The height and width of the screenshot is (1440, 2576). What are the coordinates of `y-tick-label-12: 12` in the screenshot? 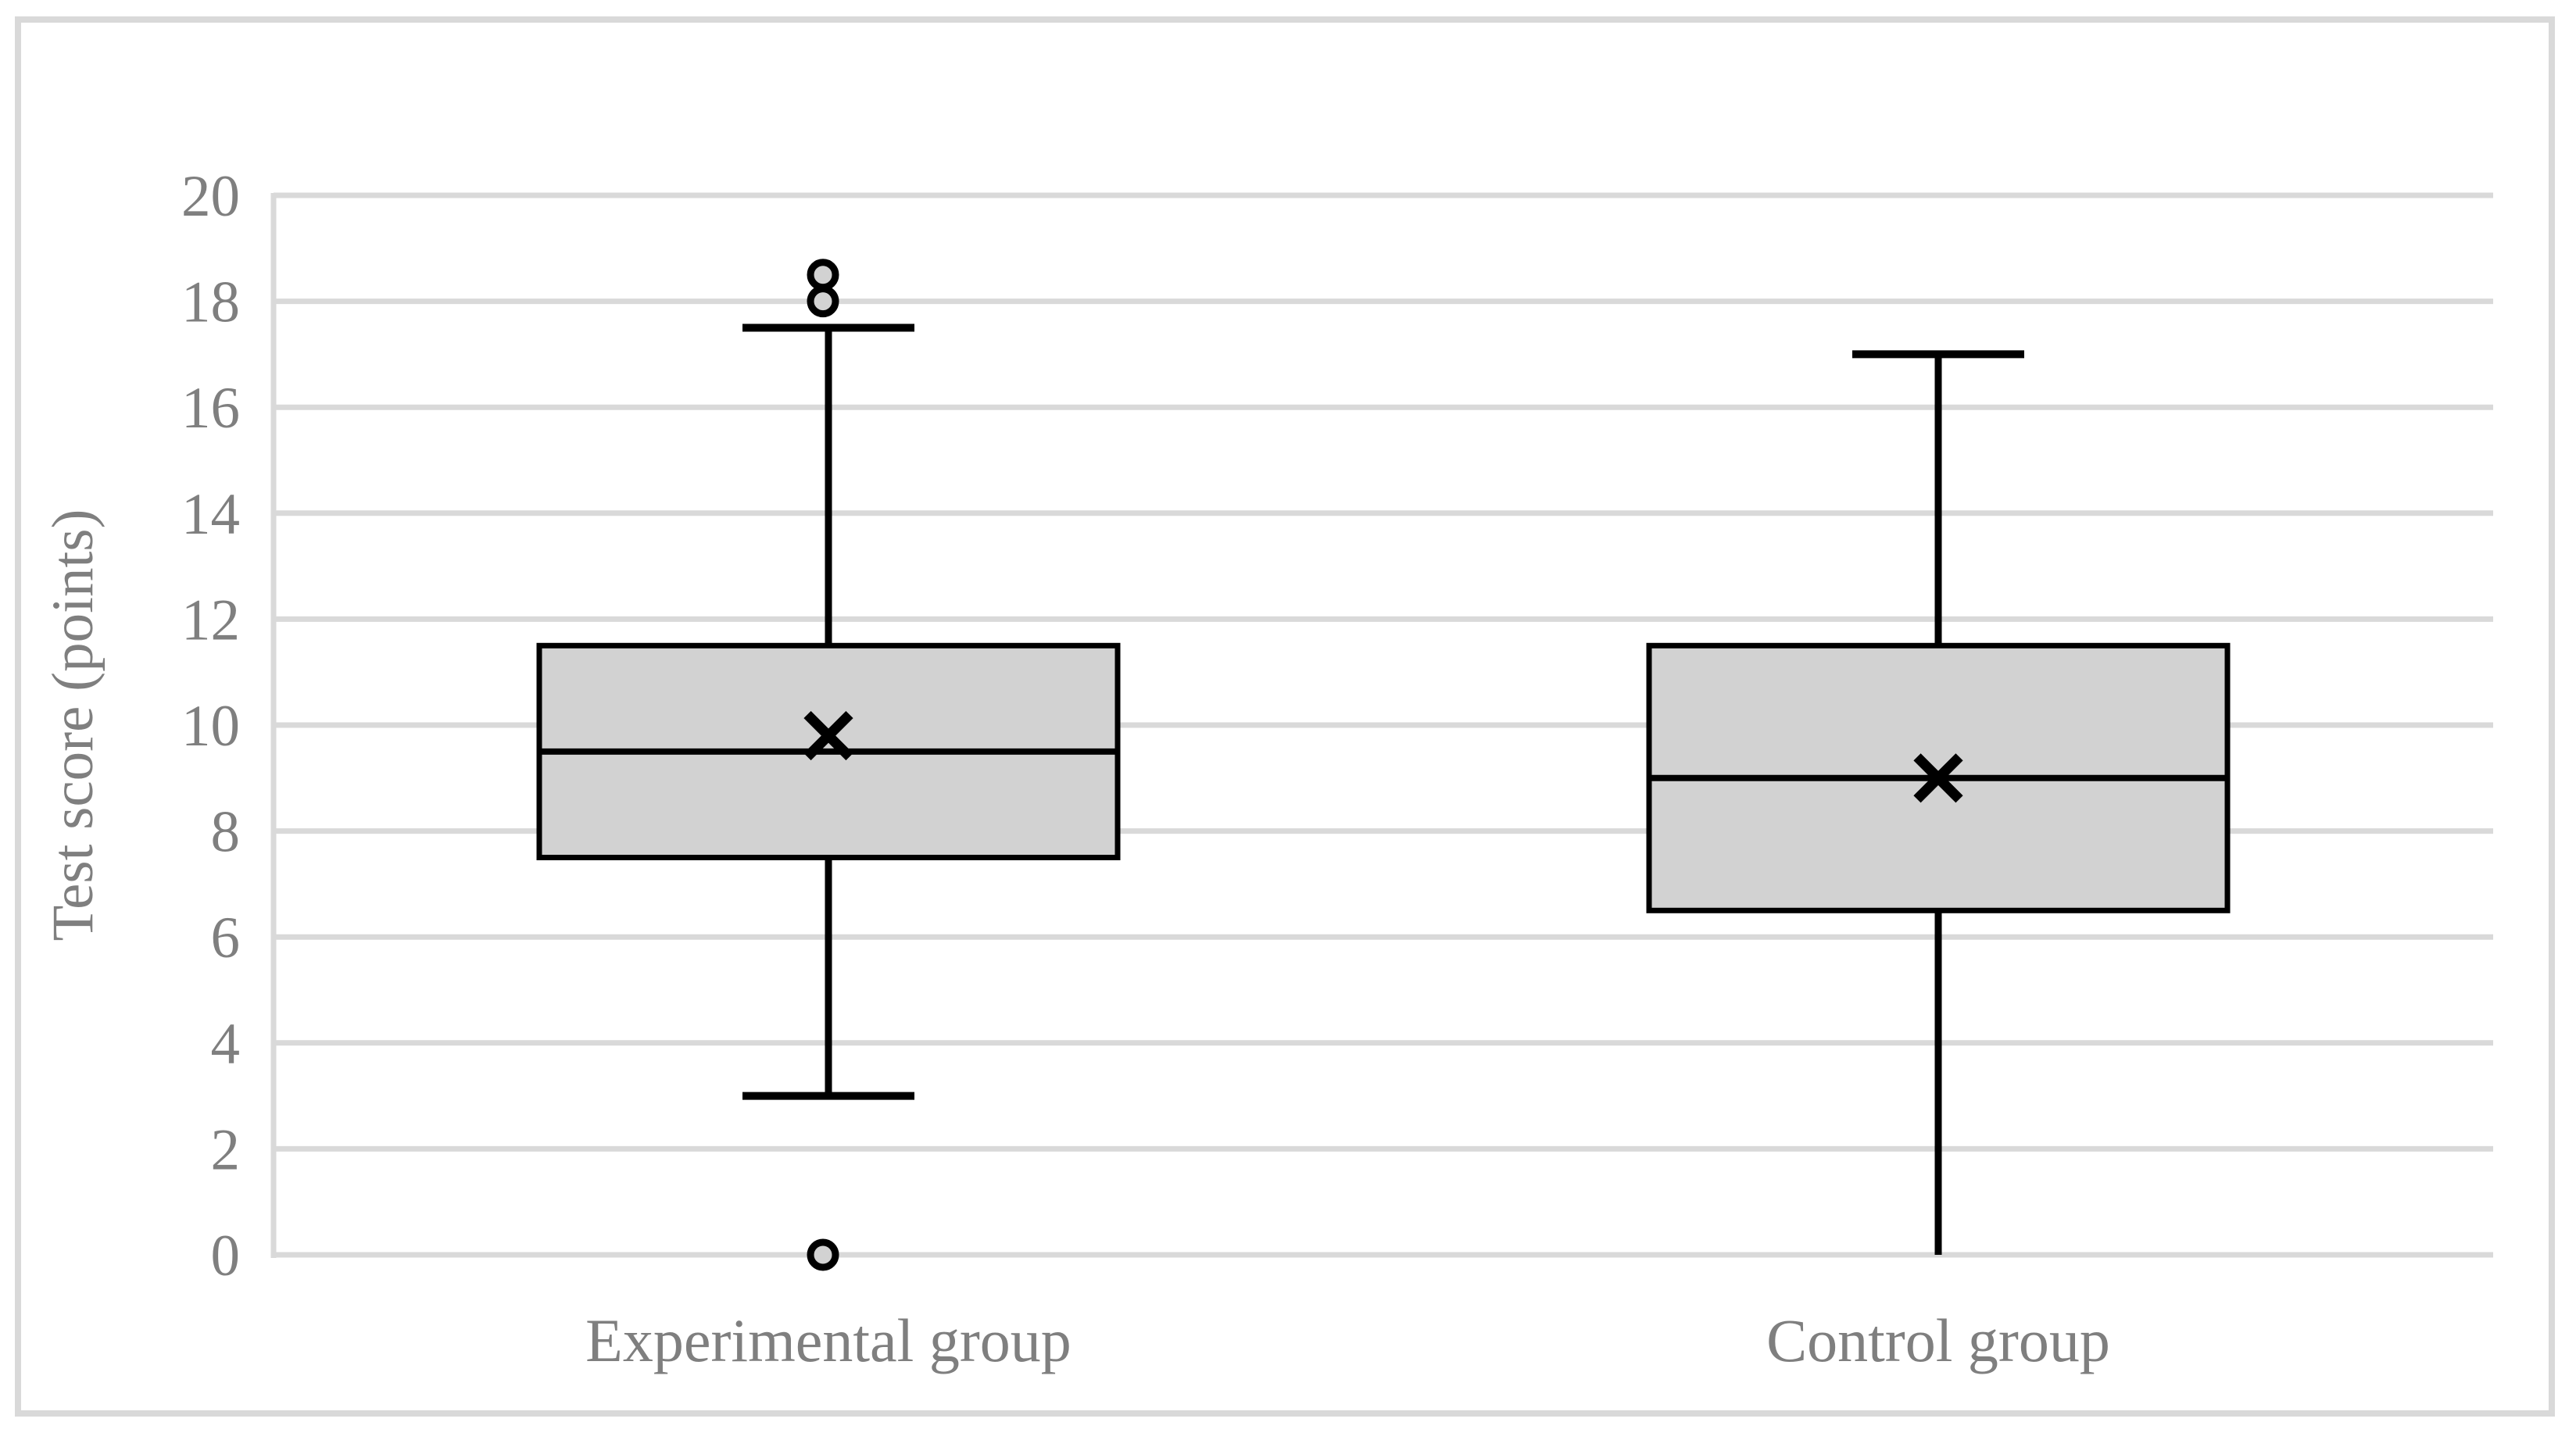 It's located at (210, 620).